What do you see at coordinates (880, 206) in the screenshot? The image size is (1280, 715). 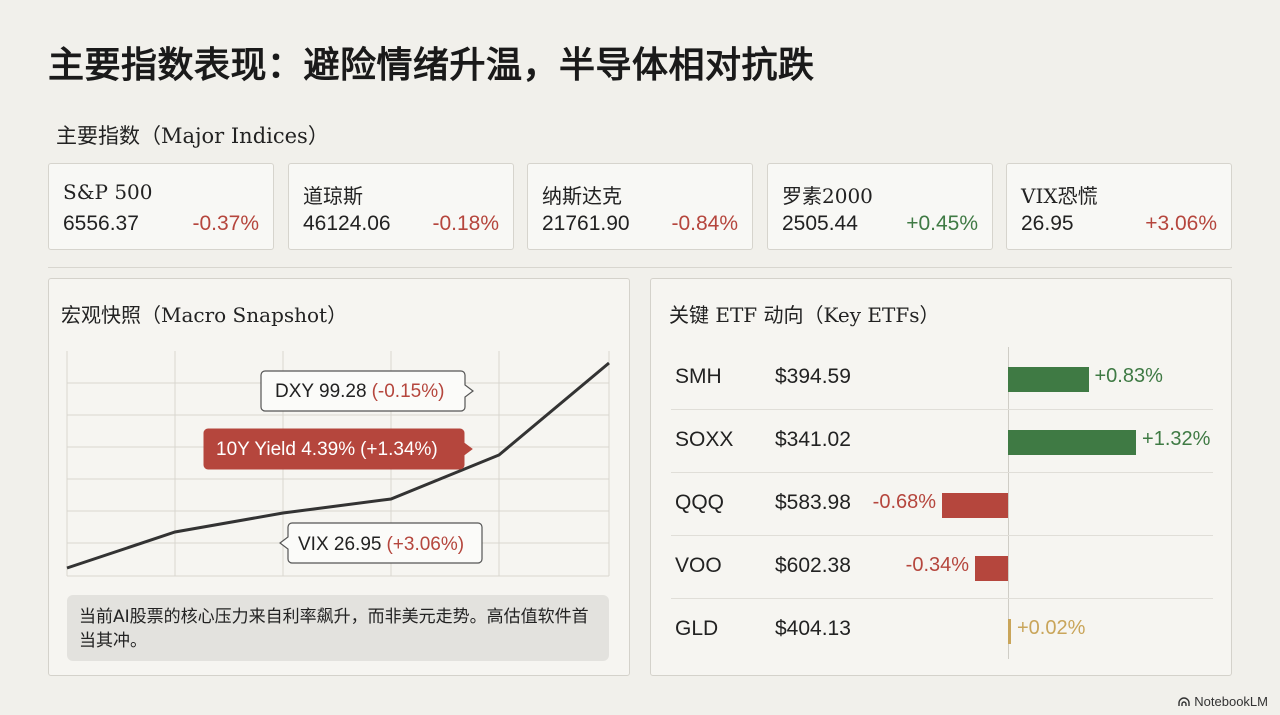 I see `index-card-russell: 罗素2000 2505.44 +0.45%` at bounding box center [880, 206].